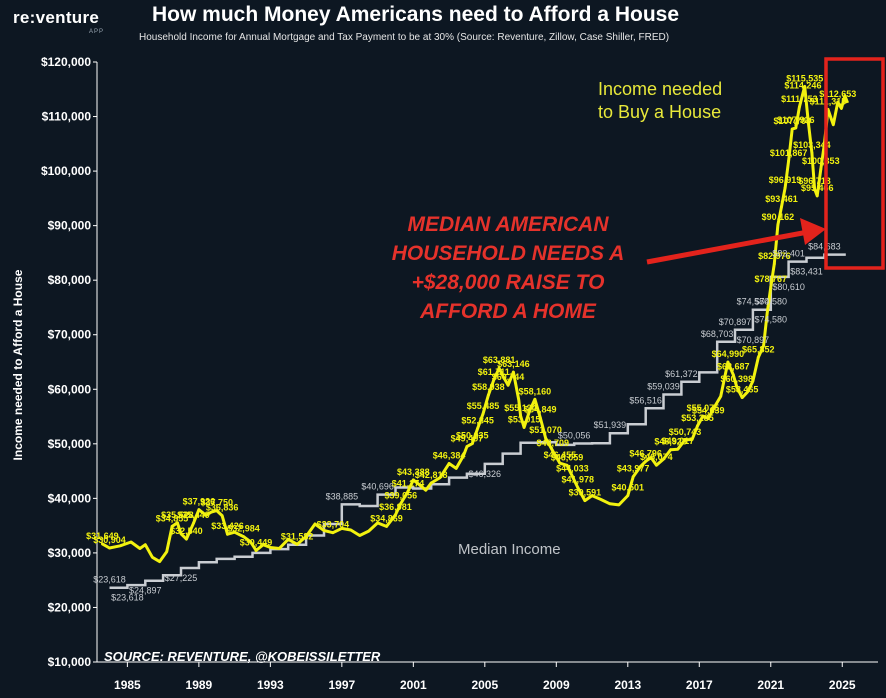 The height and width of the screenshot is (698, 886). I want to click on median-income-data-label: $74,580, so click(770, 302).